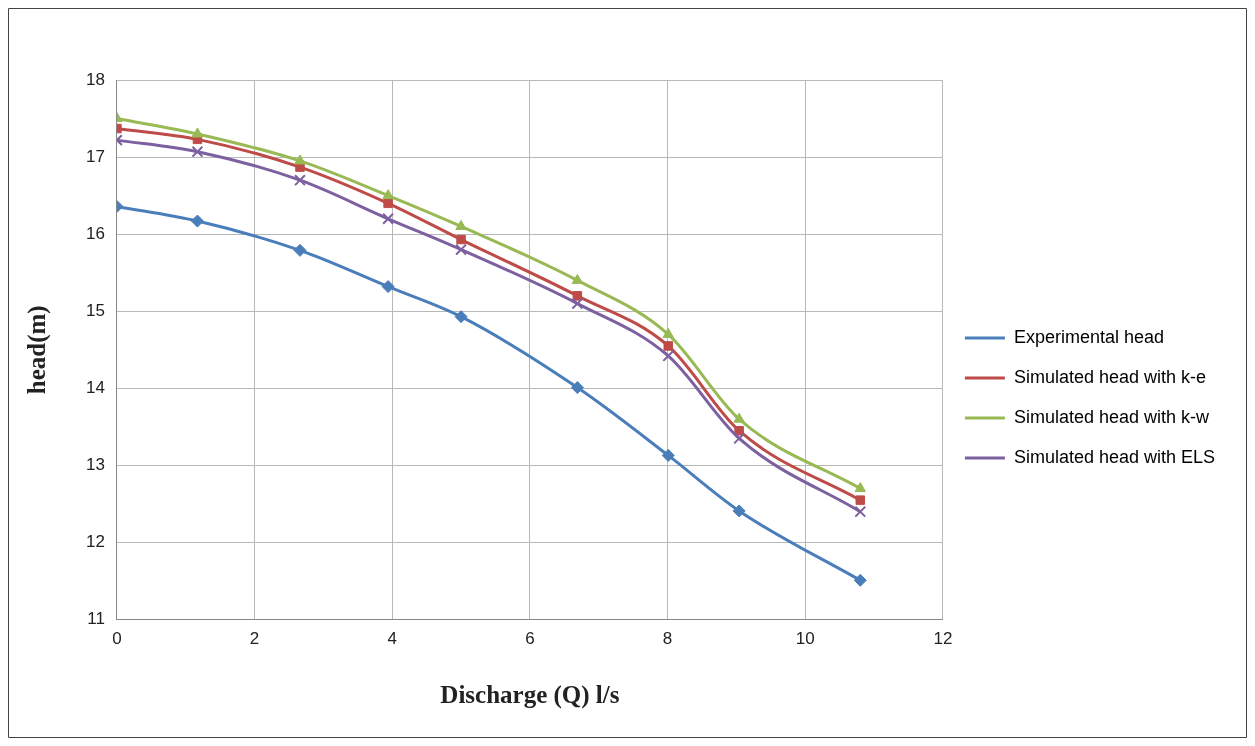 This screenshot has width=1255, height=746. What do you see at coordinates (530, 695) in the screenshot?
I see `x-axis-title: Discharge (Q) l/s` at bounding box center [530, 695].